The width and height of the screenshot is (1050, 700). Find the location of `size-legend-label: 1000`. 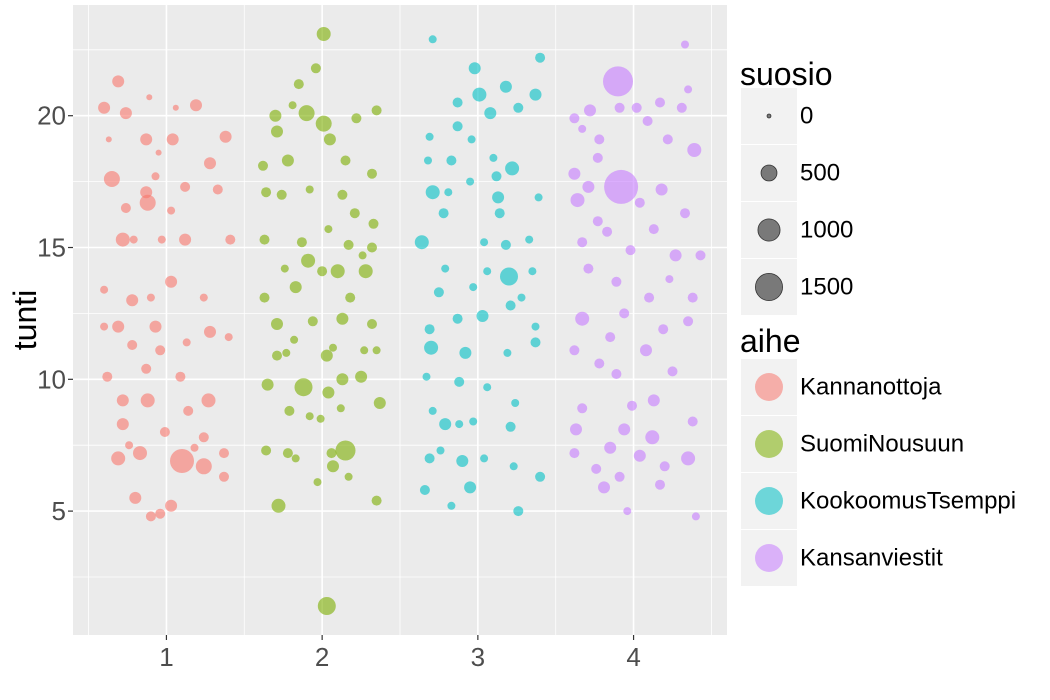

size-legend-label: 1000 is located at coordinates (826, 230).